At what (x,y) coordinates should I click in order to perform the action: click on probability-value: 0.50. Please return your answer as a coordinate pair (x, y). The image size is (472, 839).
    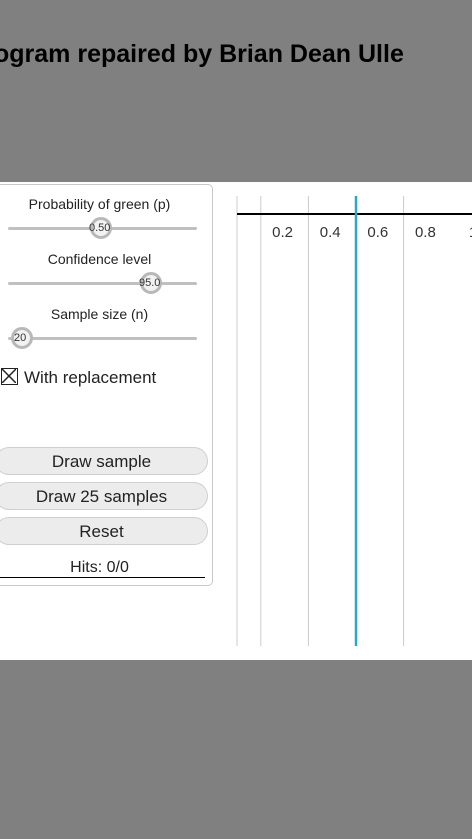
    Looking at the image, I should click on (100, 228).